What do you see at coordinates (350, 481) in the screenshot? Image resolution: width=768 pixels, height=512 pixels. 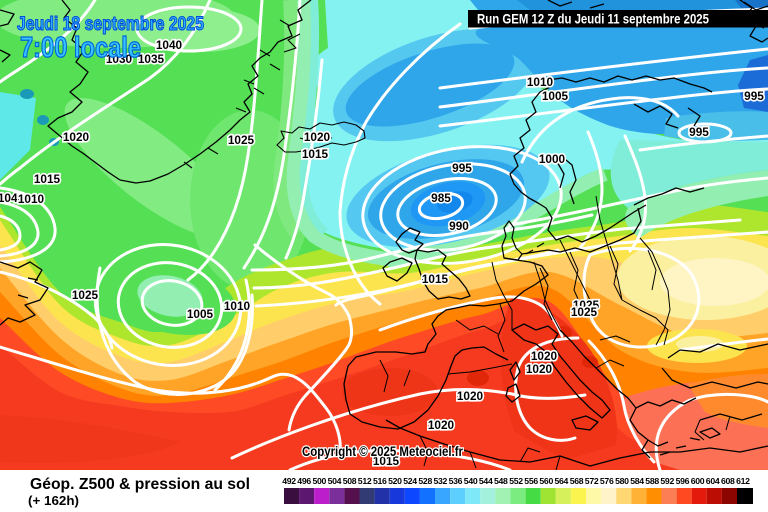 I see `svg-text: 508` at bounding box center [350, 481].